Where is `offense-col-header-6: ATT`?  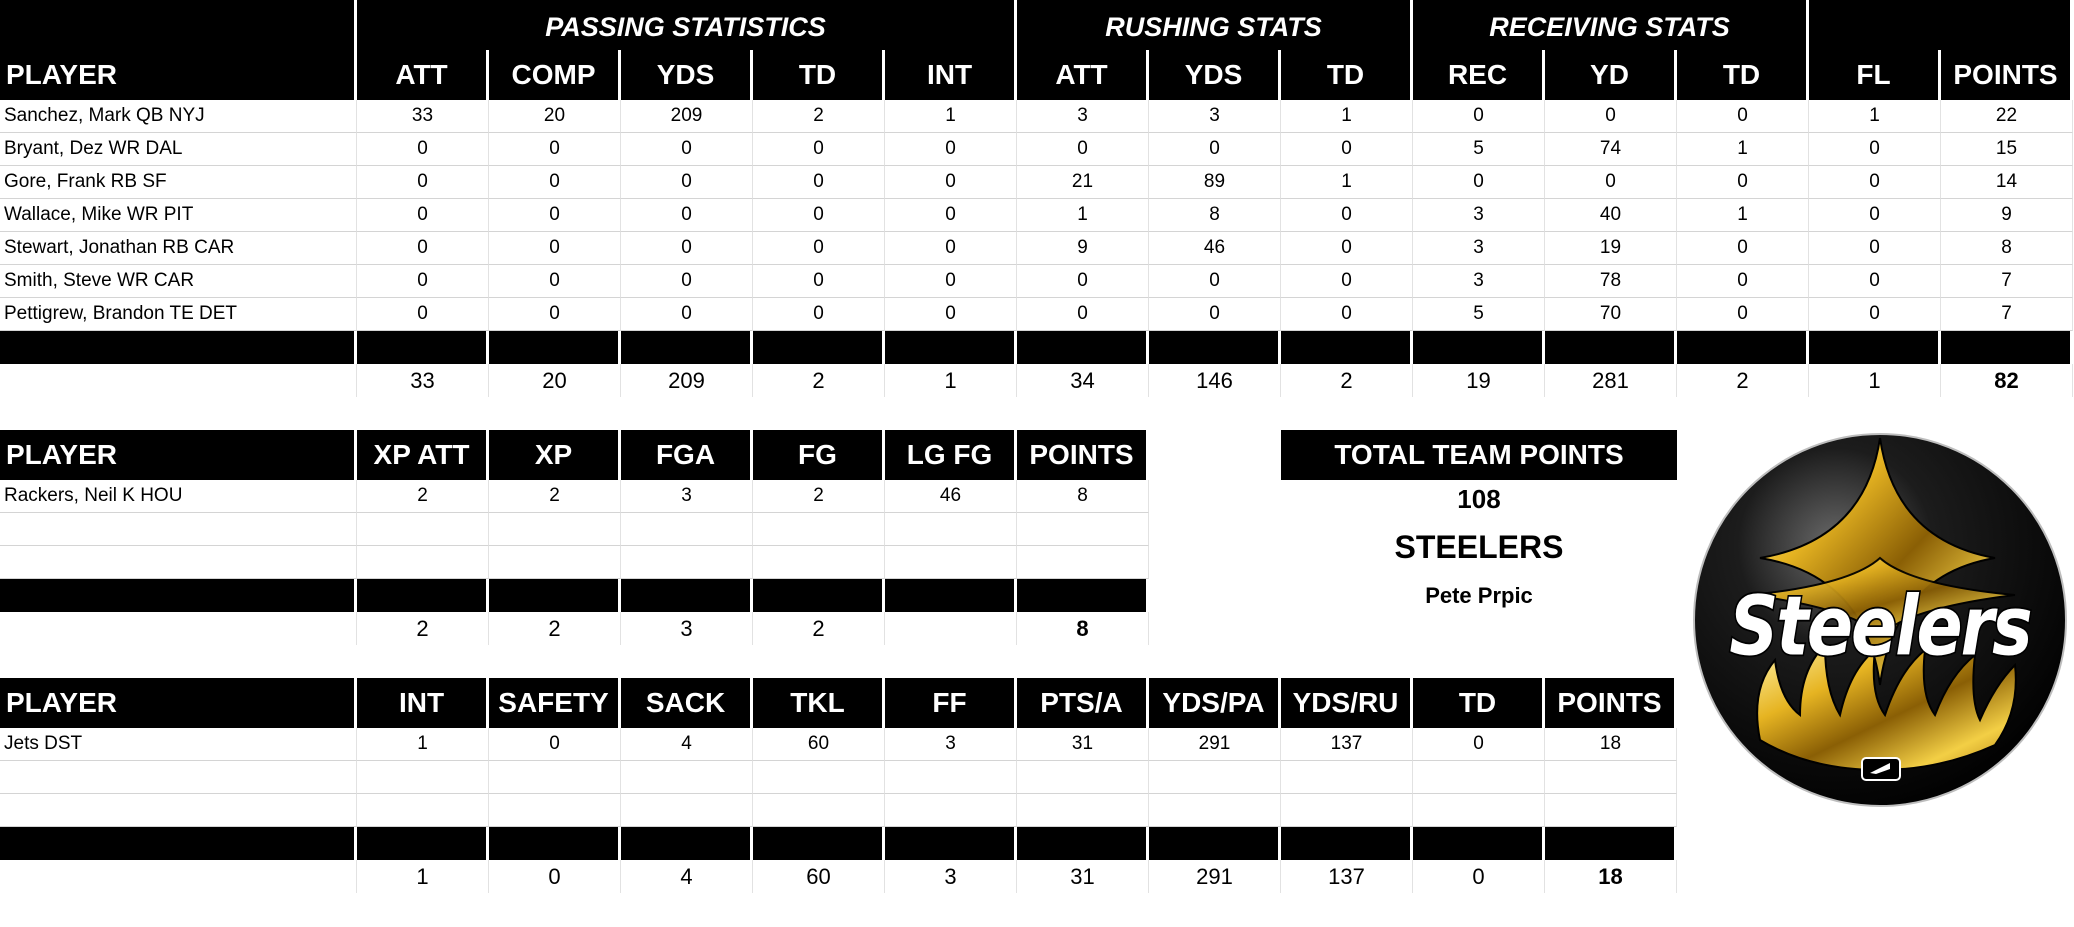
offense-col-header-6: ATT is located at coordinates (1083, 75).